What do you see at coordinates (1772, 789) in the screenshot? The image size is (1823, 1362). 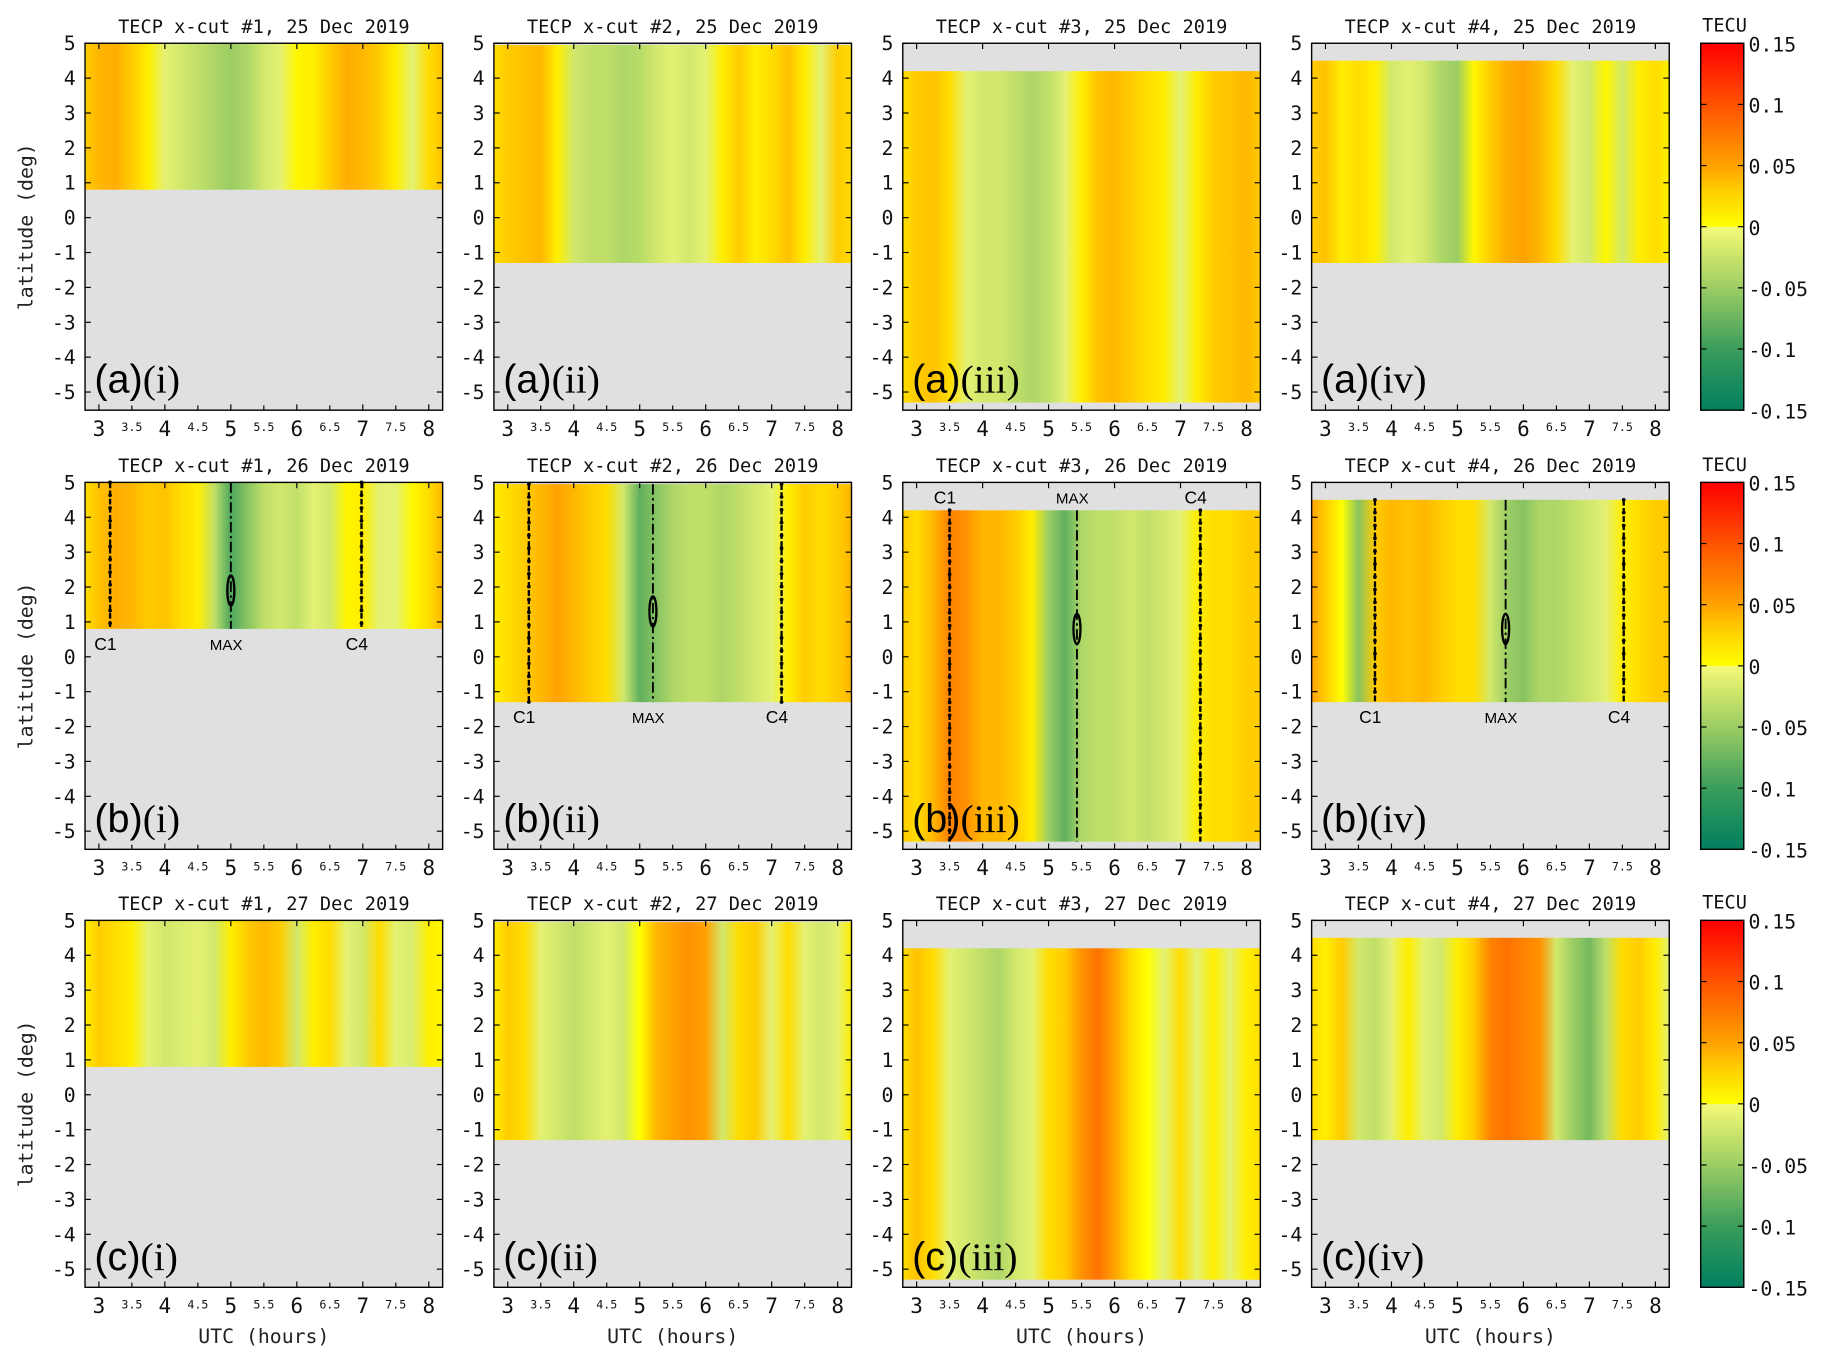 I see `colorbar-tick-label: -0.1` at bounding box center [1772, 789].